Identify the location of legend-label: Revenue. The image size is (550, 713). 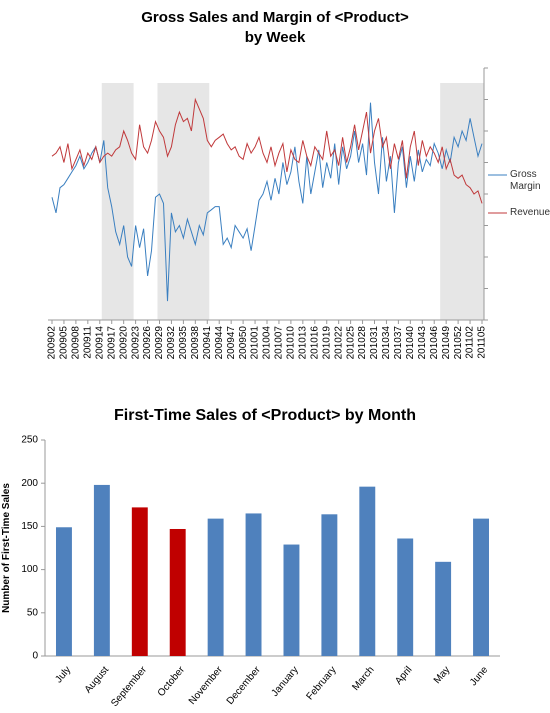
(530, 212).